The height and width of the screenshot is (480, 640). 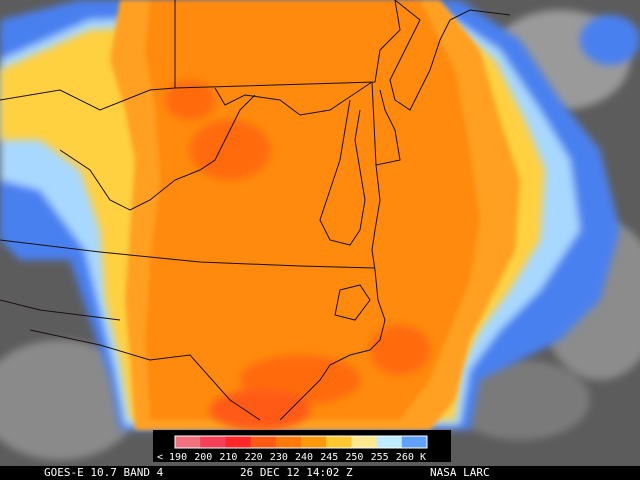 I want to click on pamlico-sound, so click(x=352, y=302).